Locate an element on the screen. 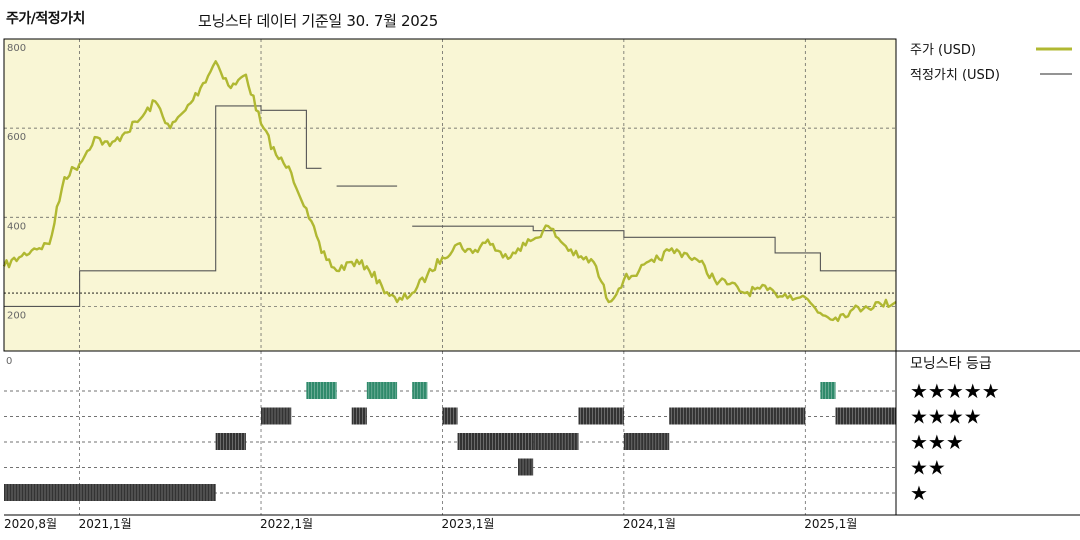 Image resolution: width=1080 pixels, height=540 pixels. y-tick-label: 600 is located at coordinates (16, 137).